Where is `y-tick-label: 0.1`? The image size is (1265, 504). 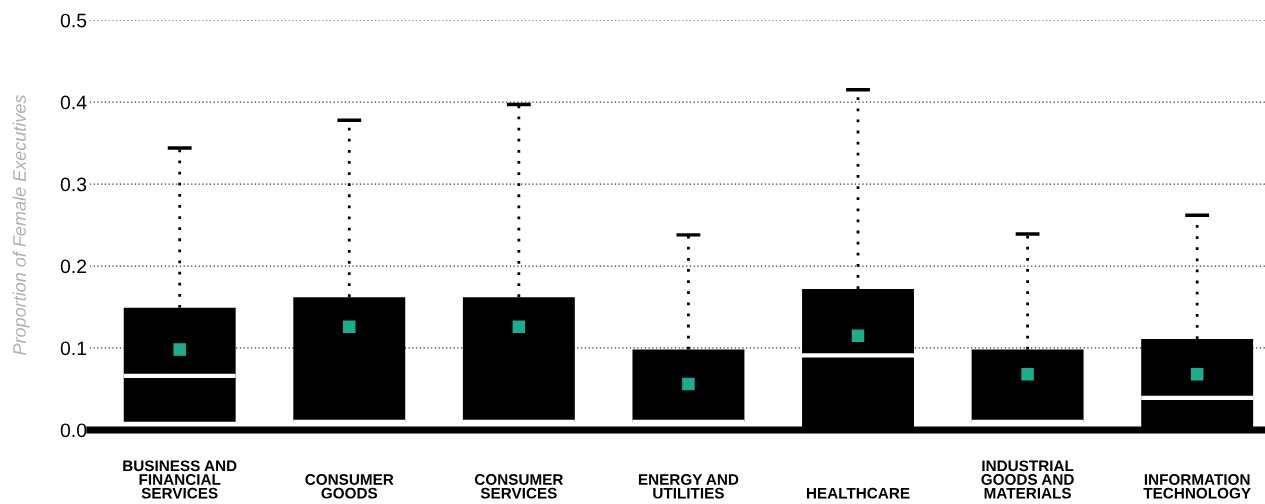
y-tick-label: 0.1 is located at coordinates (73, 348).